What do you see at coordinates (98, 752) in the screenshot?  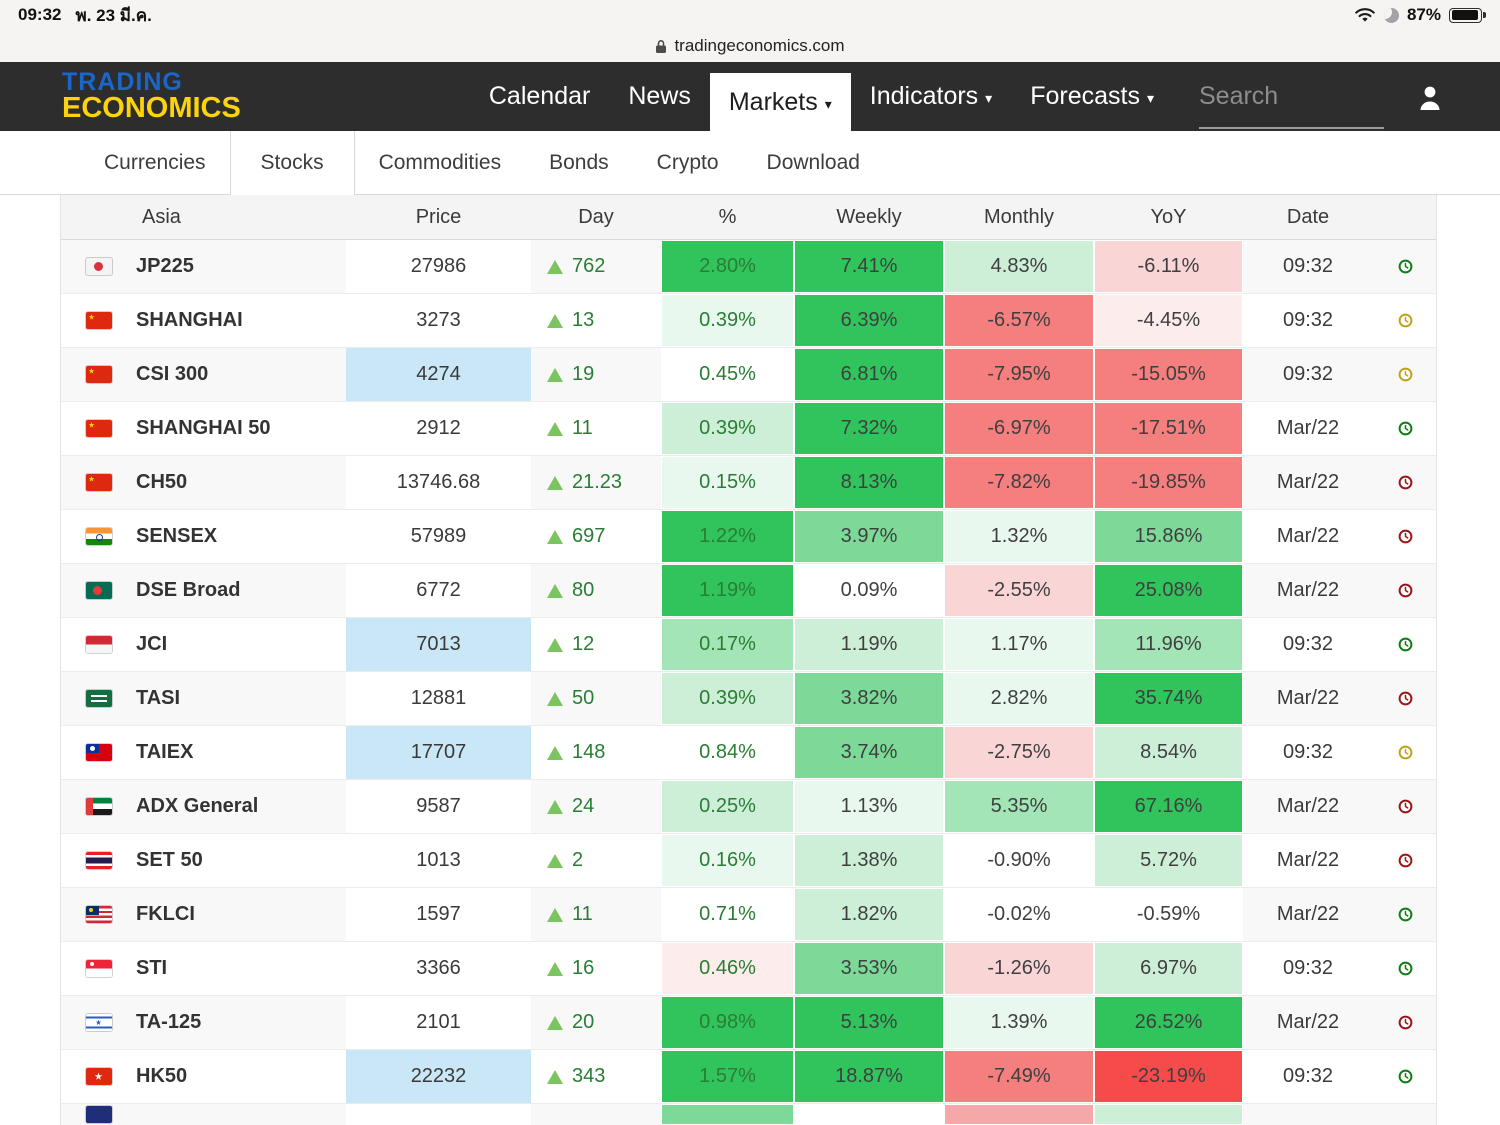 I see `tw-flag-icon` at bounding box center [98, 752].